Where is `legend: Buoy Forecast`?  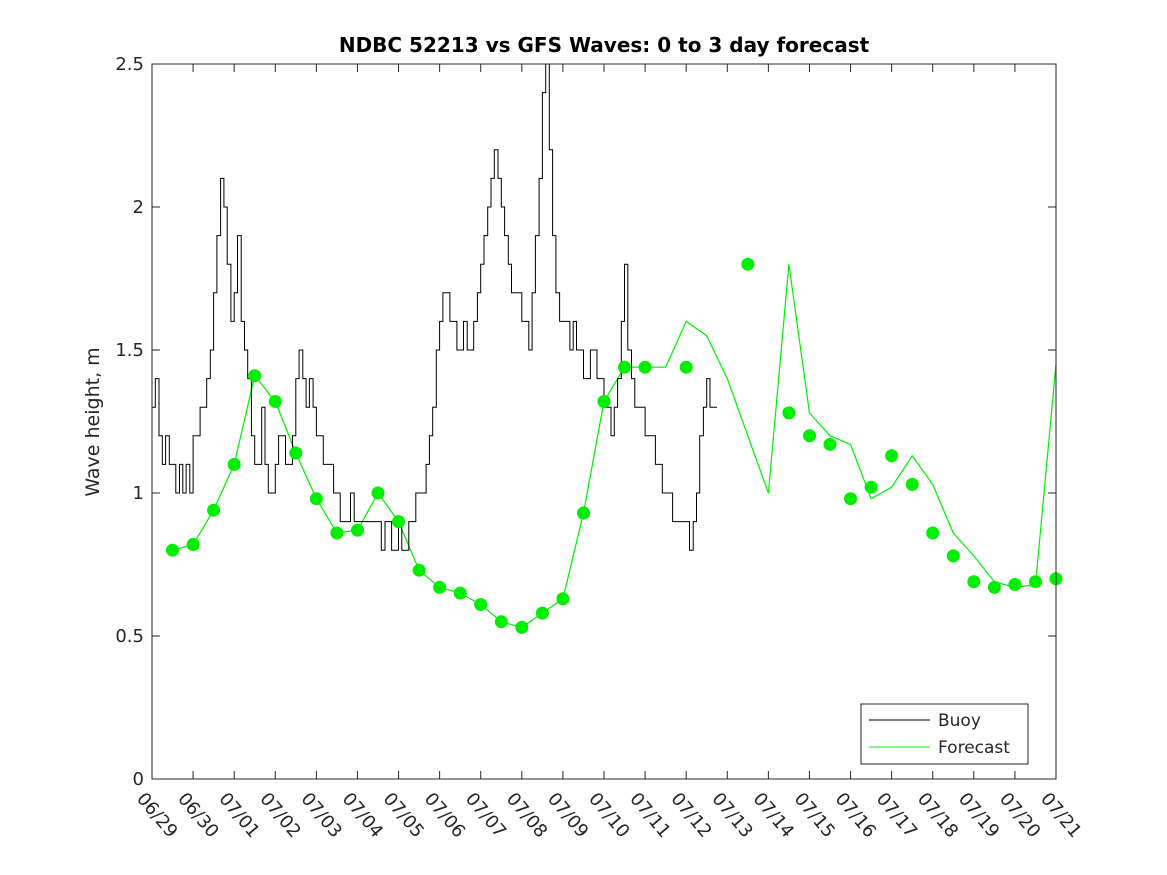
legend: Buoy Forecast is located at coordinates (944, 734).